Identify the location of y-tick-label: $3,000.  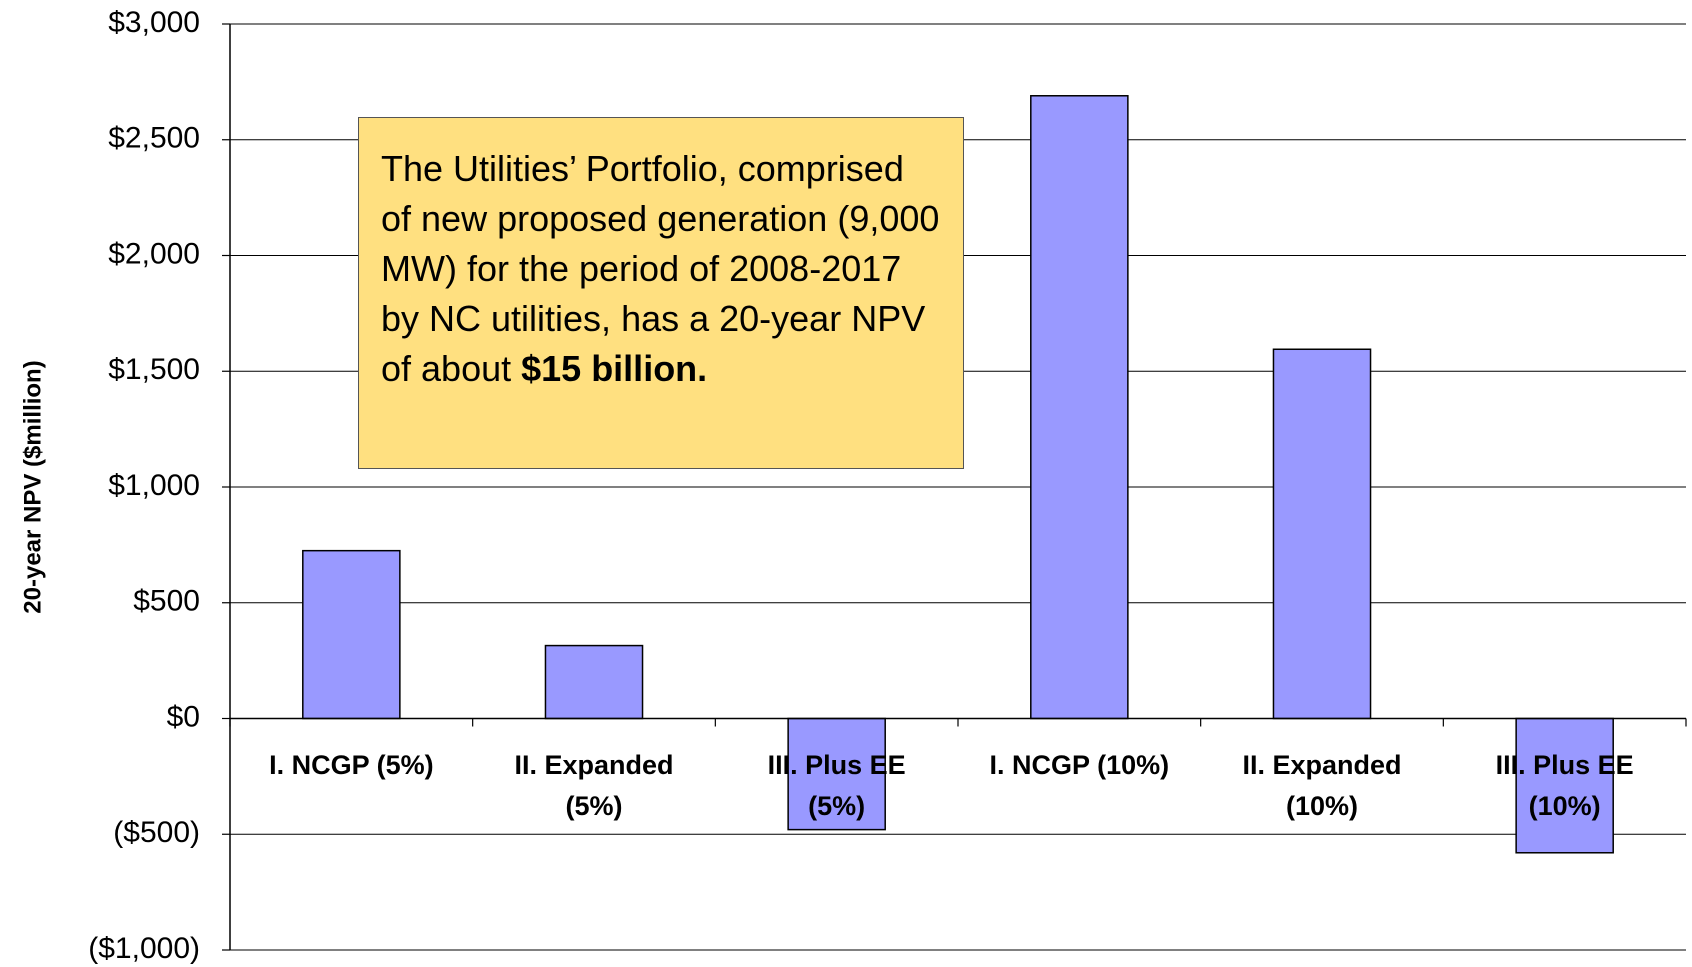
(154, 22).